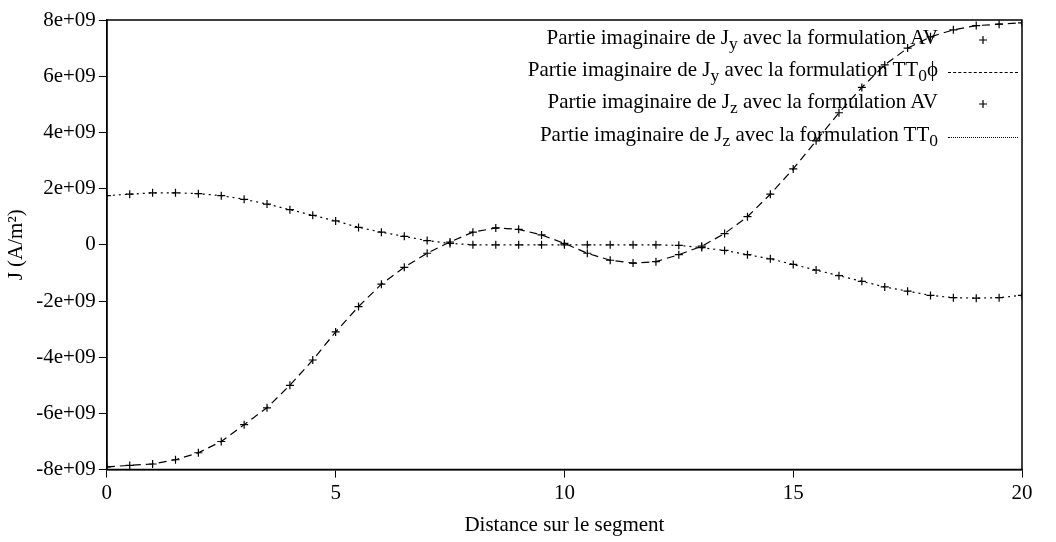 The height and width of the screenshot is (542, 1056). What do you see at coordinates (66, 355) in the screenshot?
I see `y-tick-label: -4e+09` at bounding box center [66, 355].